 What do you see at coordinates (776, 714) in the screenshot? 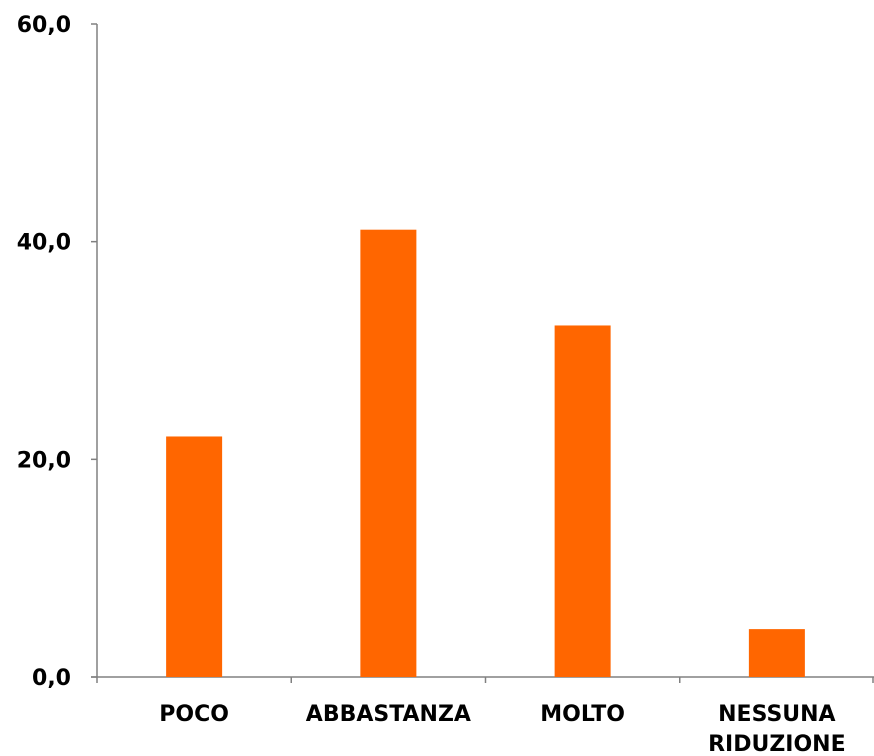
I see `x-tick-label: NESSUNA` at bounding box center [776, 714].